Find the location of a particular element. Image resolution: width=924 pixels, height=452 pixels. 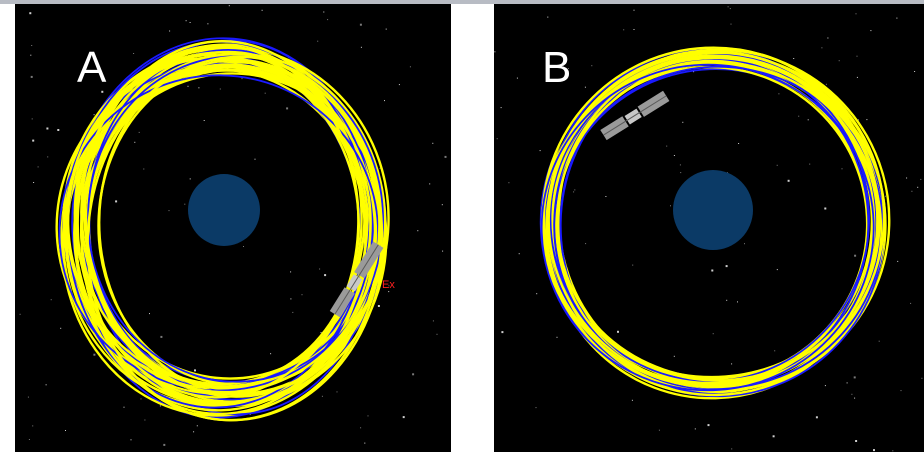

panel-label: A is located at coordinates (92, 67).